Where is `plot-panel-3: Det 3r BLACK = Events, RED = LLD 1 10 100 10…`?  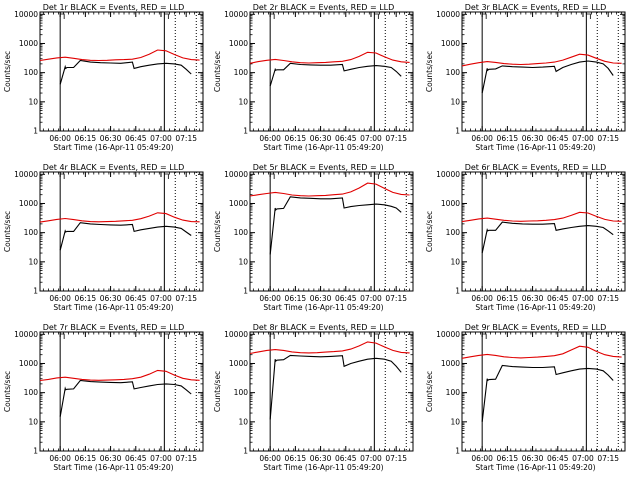 plot-panel-3: Det 3r BLACK = Events, RED = LLD 1 10 100 10… is located at coordinates (525, 77).